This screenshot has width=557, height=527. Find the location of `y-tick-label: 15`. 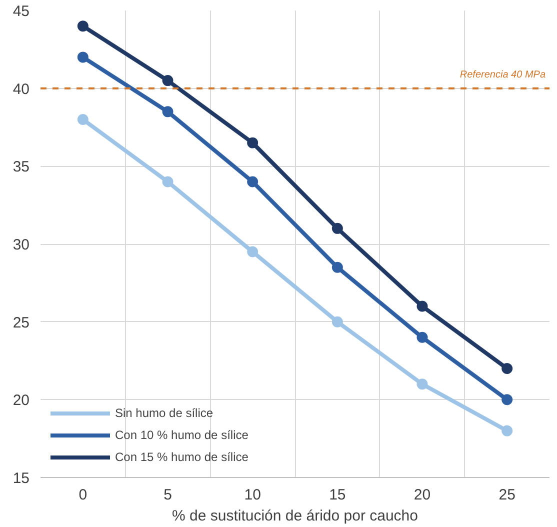

y-tick-label: 15 is located at coordinates (21, 478).